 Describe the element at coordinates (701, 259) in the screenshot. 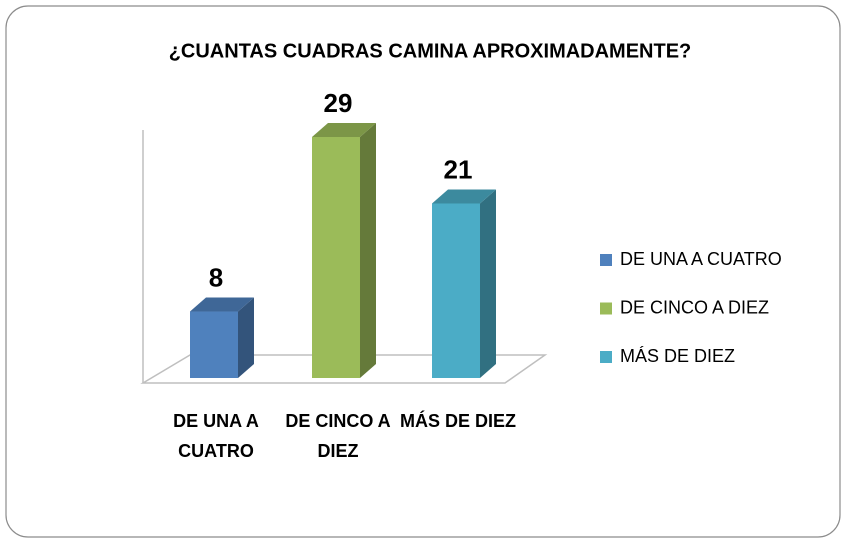

I see `legend-label: DE UNA A CUATRO` at that location.